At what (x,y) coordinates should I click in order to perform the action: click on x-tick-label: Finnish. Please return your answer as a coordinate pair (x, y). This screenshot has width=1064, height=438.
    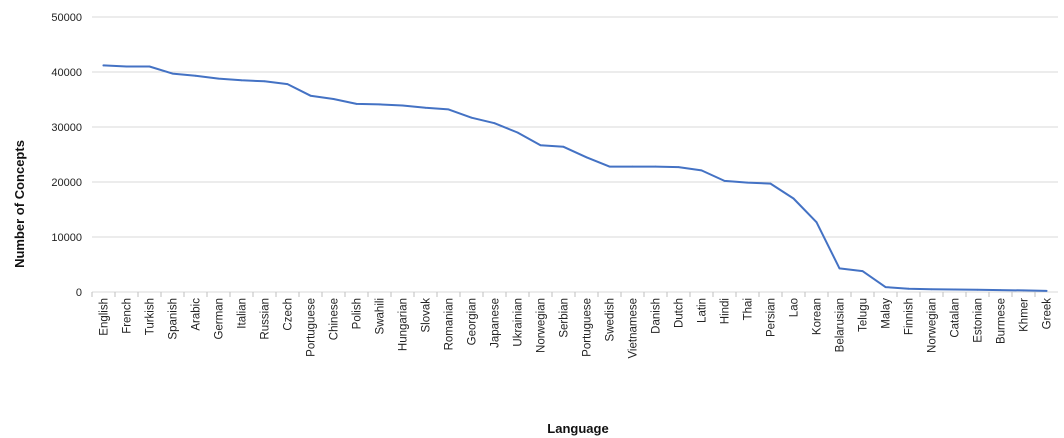
    Looking at the image, I should click on (910, 316).